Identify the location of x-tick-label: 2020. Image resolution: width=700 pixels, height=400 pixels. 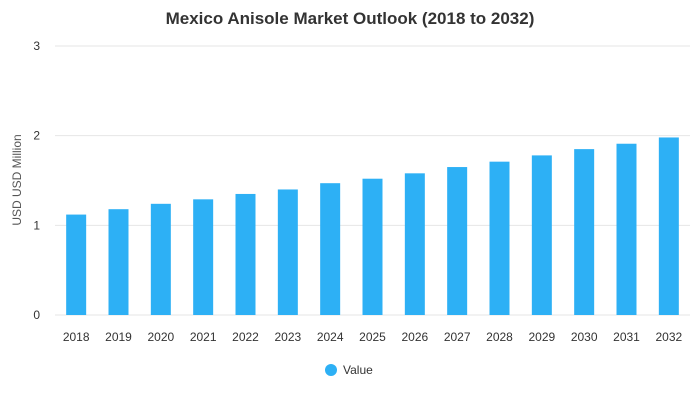
(160, 337).